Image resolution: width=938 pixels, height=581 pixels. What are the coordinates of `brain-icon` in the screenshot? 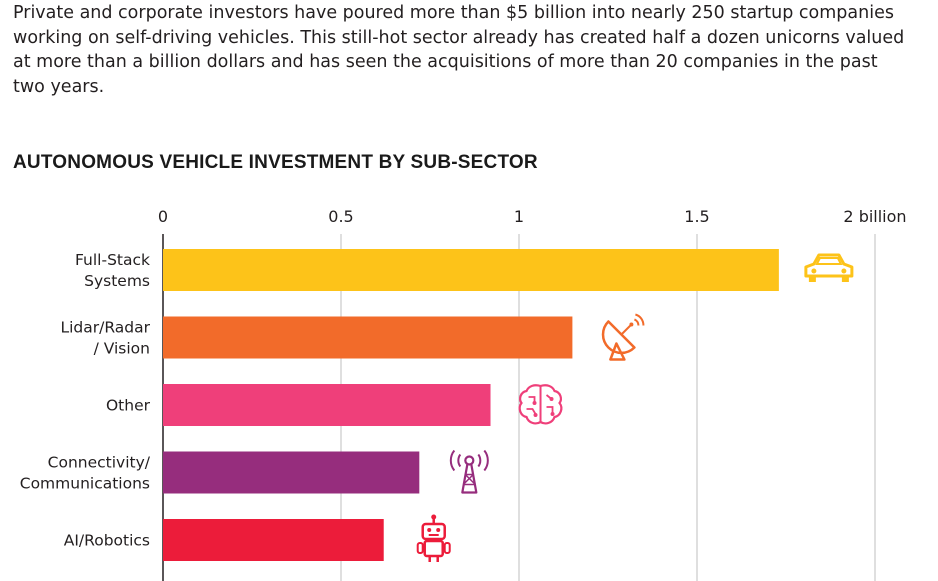 It's located at (540, 404).